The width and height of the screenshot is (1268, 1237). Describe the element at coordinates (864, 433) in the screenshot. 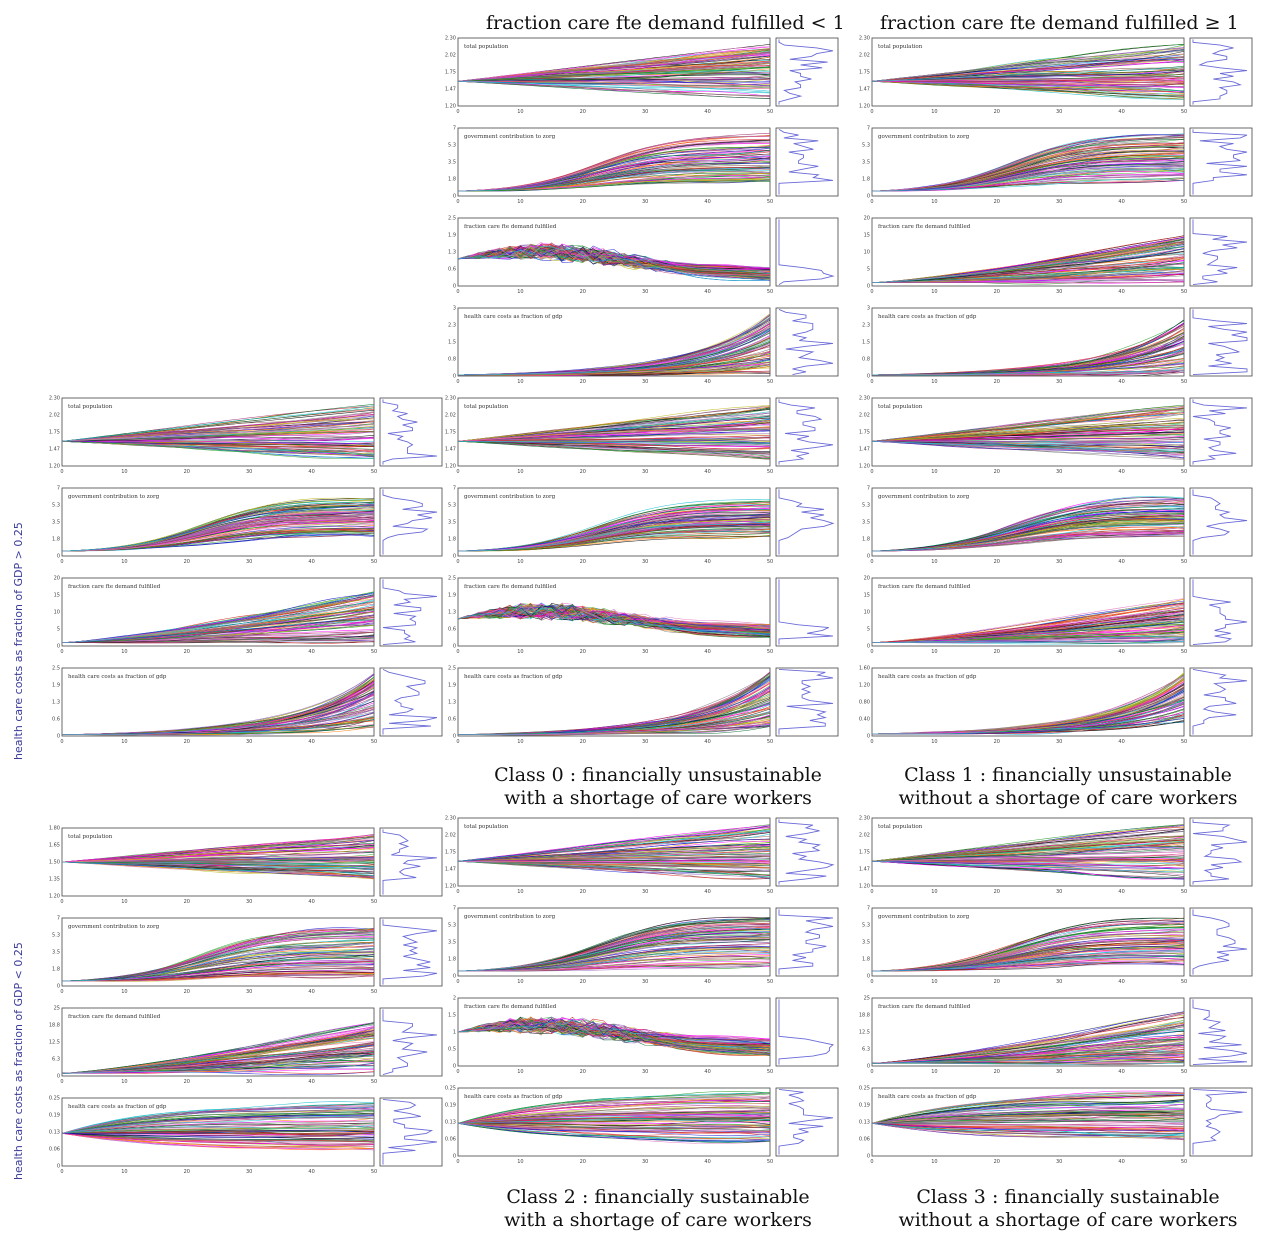

I see `y-tick-label: 1.75` at that location.